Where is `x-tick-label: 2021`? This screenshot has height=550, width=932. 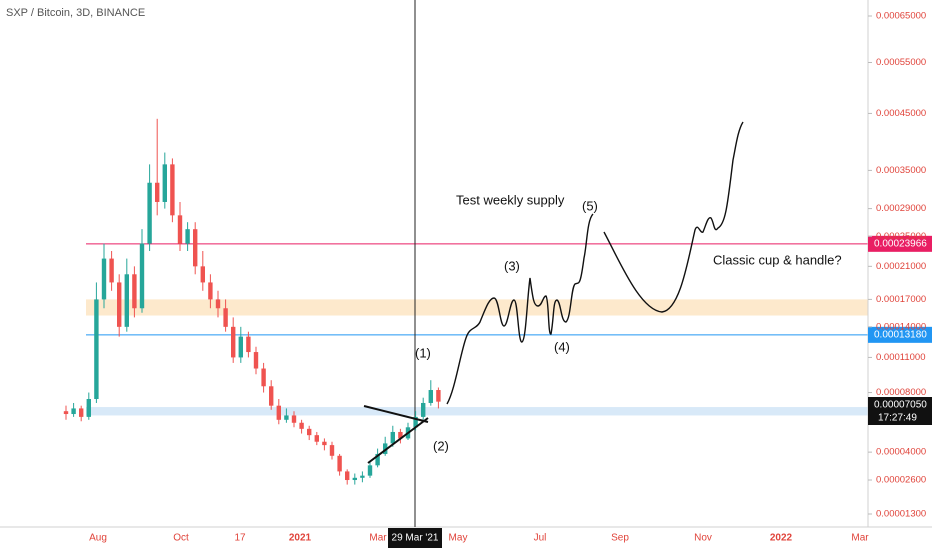 x-tick-label: 2021 is located at coordinates (300, 538).